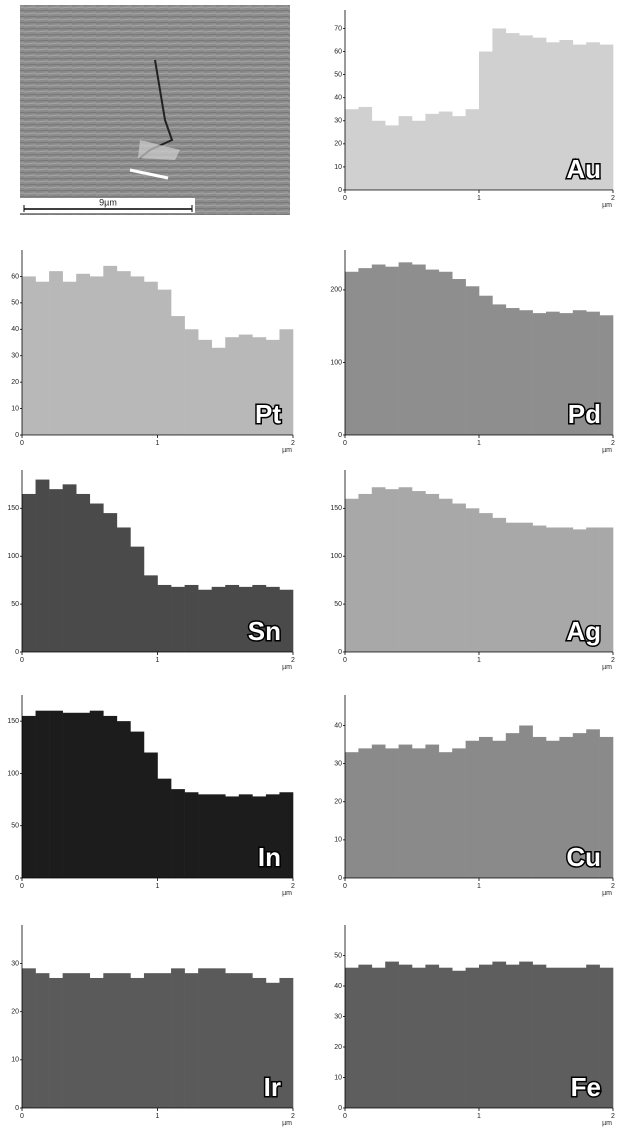  What do you see at coordinates (583, 857) in the screenshot?
I see `element-label: Cu` at bounding box center [583, 857].